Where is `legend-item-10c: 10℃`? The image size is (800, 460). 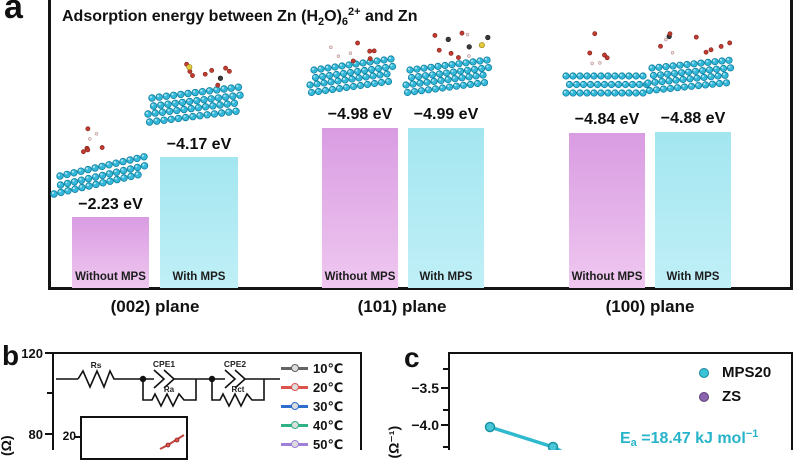 legend-item-10c: 10℃ is located at coordinates (321, 368).